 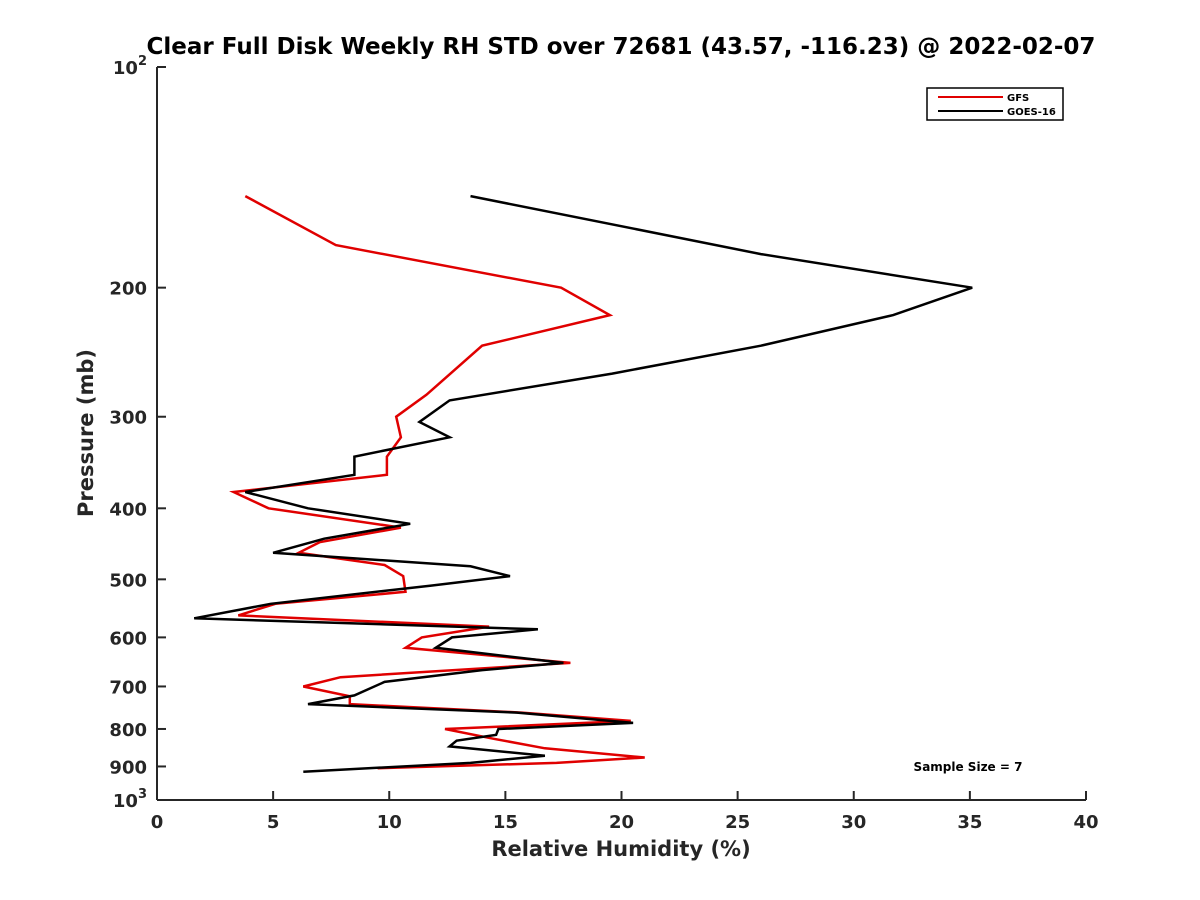 What do you see at coordinates (128, 289) in the screenshot?
I see `y-tick-label: 200` at bounding box center [128, 289].